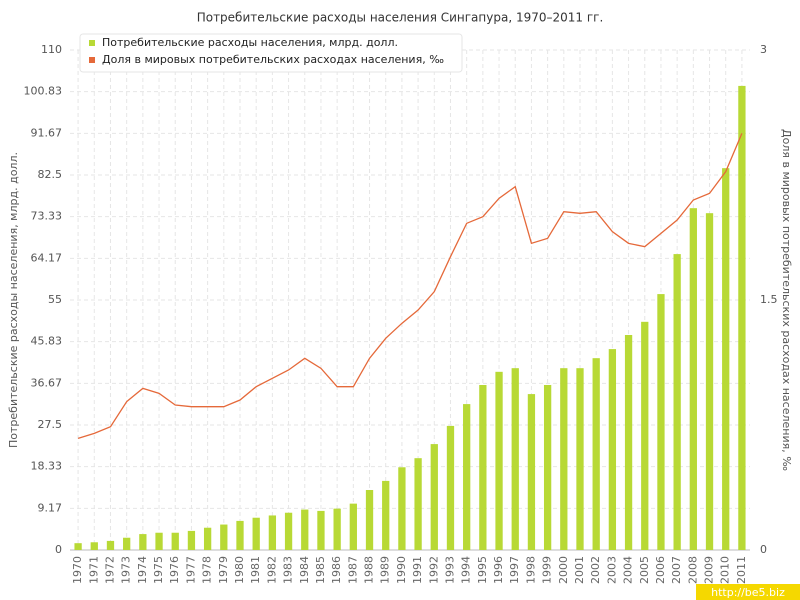  Describe the element at coordinates (158, 570) in the screenshot. I see `x-tick-label: 1975` at that location.